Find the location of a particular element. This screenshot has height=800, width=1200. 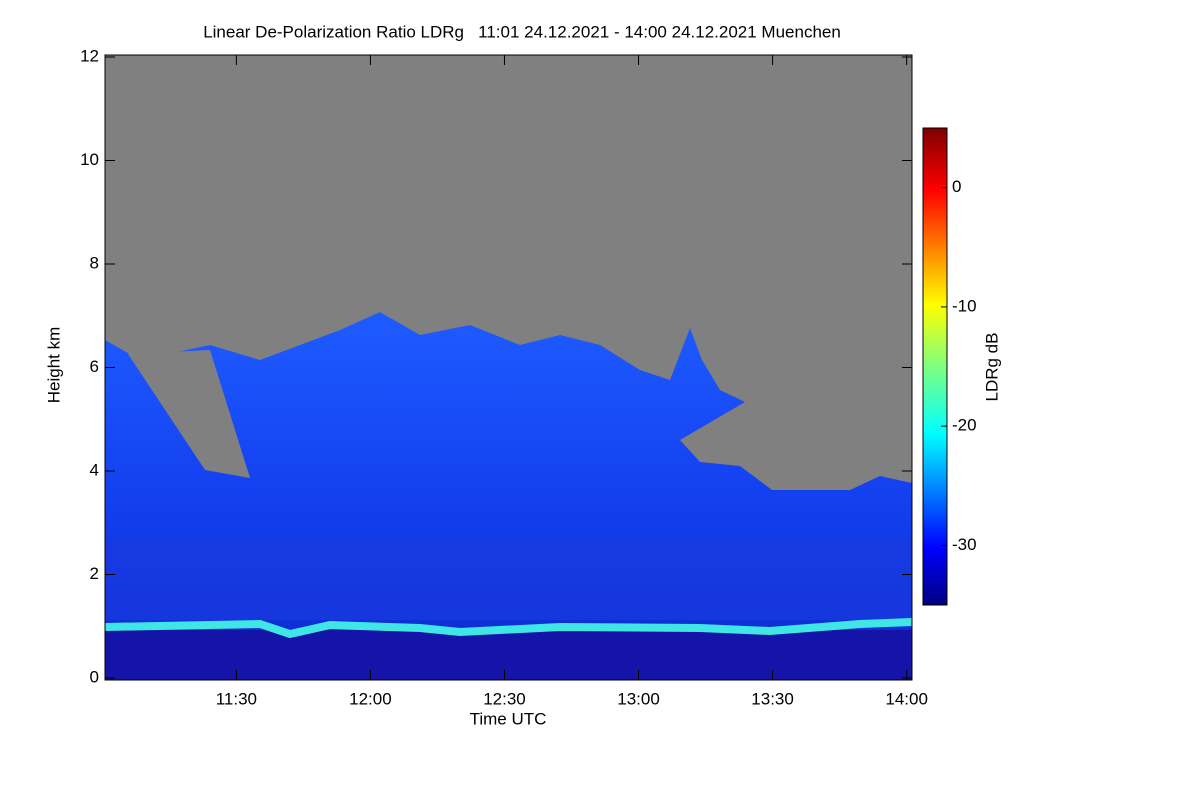

y-tick-label: 2 is located at coordinates (94, 573).